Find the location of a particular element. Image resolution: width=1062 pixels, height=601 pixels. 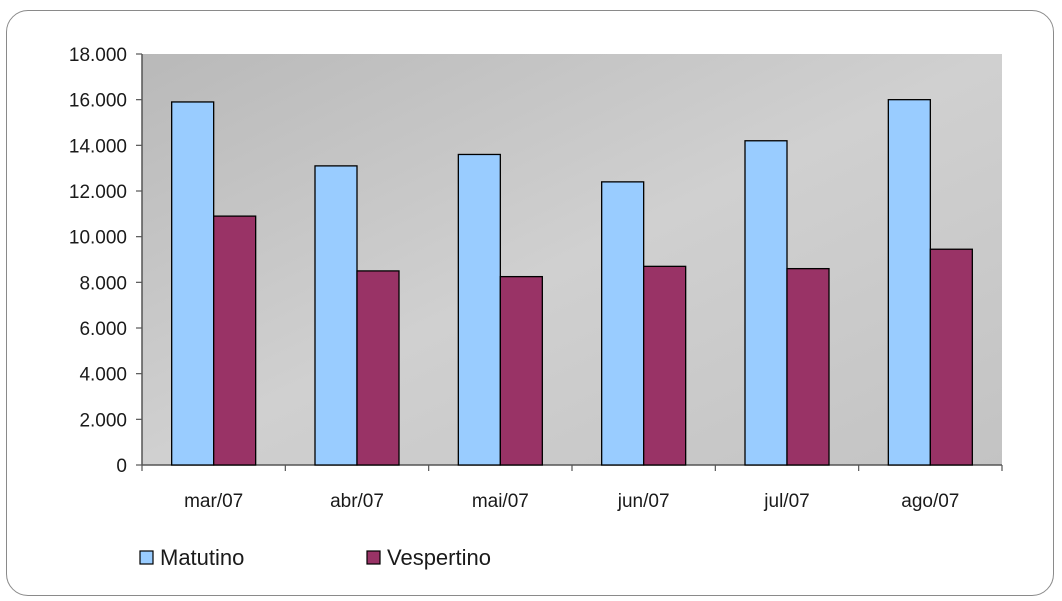

y-tick-label: 10.000 is located at coordinates (98, 238).